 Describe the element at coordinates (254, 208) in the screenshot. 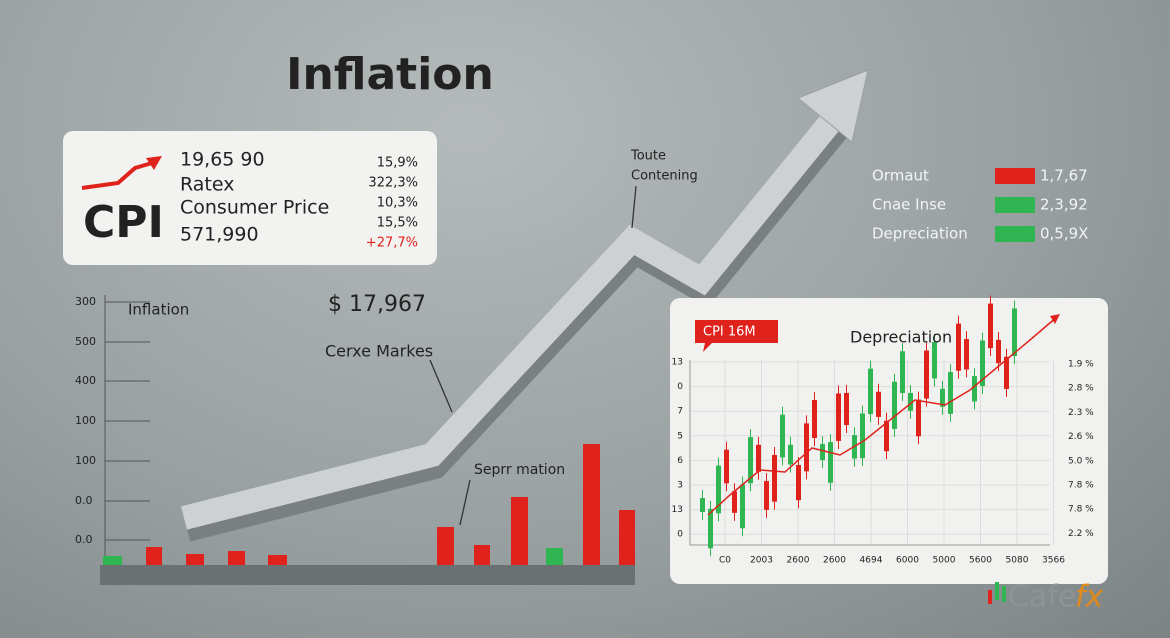

I see `cpi-line: Consumer Price` at that location.